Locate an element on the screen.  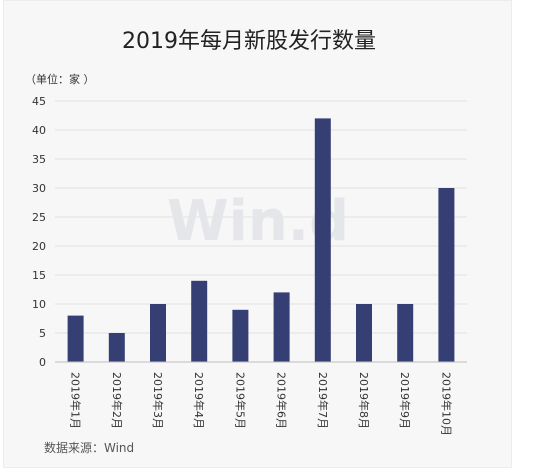
y-tick-label: 35 is located at coordinates (39, 159).